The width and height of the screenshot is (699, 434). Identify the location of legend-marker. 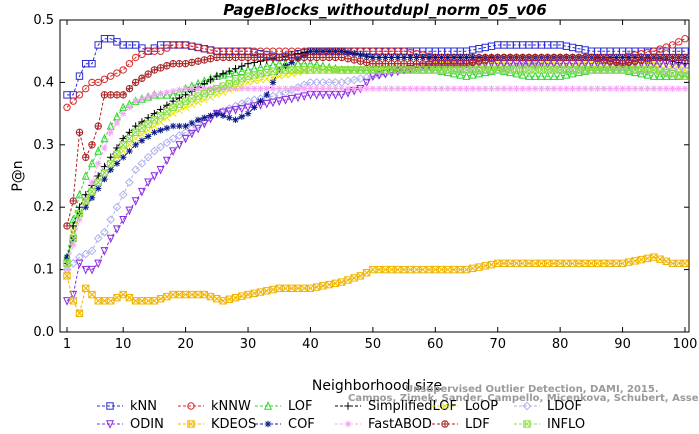
(110, 424).